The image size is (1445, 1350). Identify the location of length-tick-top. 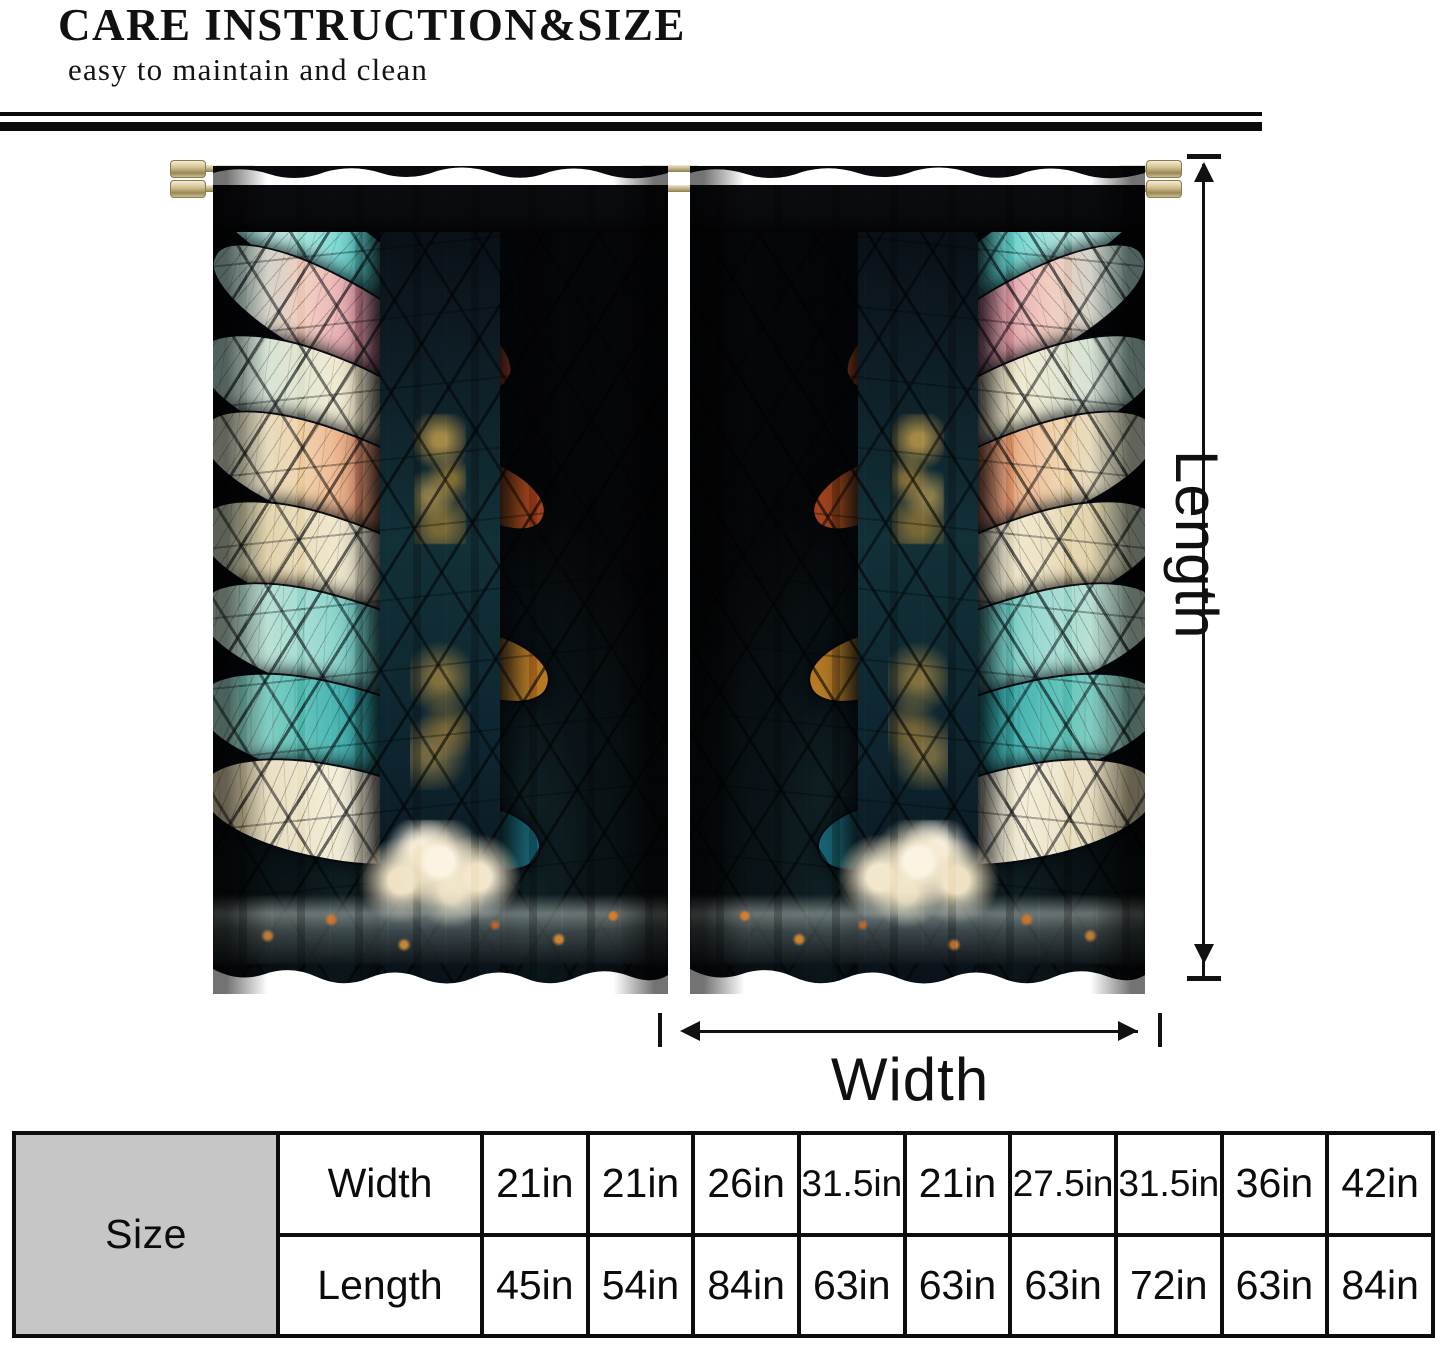
(1204, 156).